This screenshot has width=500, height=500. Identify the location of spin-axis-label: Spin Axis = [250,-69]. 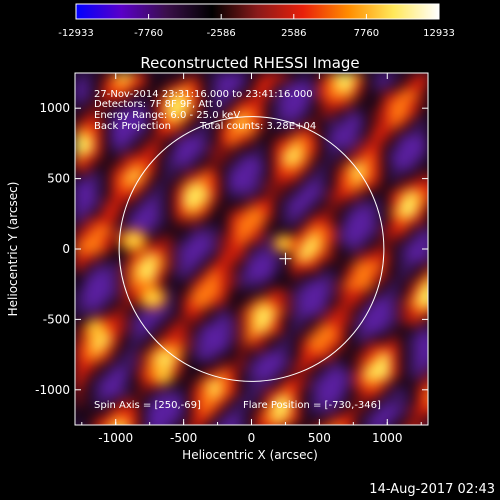
(147, 405).